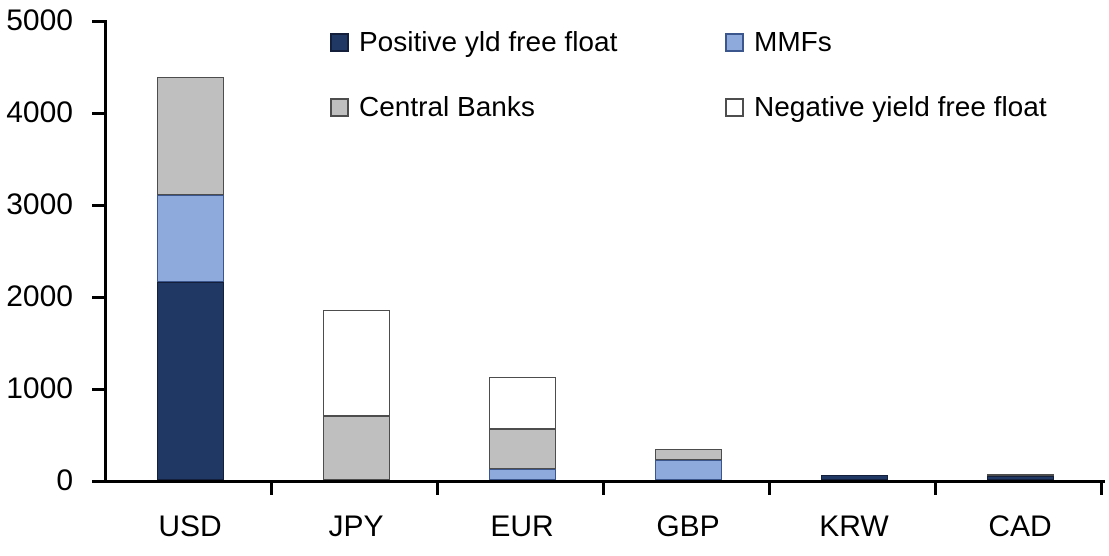  Describe the element at coordinates (39, 20) in the screenshot. I see `y-tick-label: 5000` at that location.